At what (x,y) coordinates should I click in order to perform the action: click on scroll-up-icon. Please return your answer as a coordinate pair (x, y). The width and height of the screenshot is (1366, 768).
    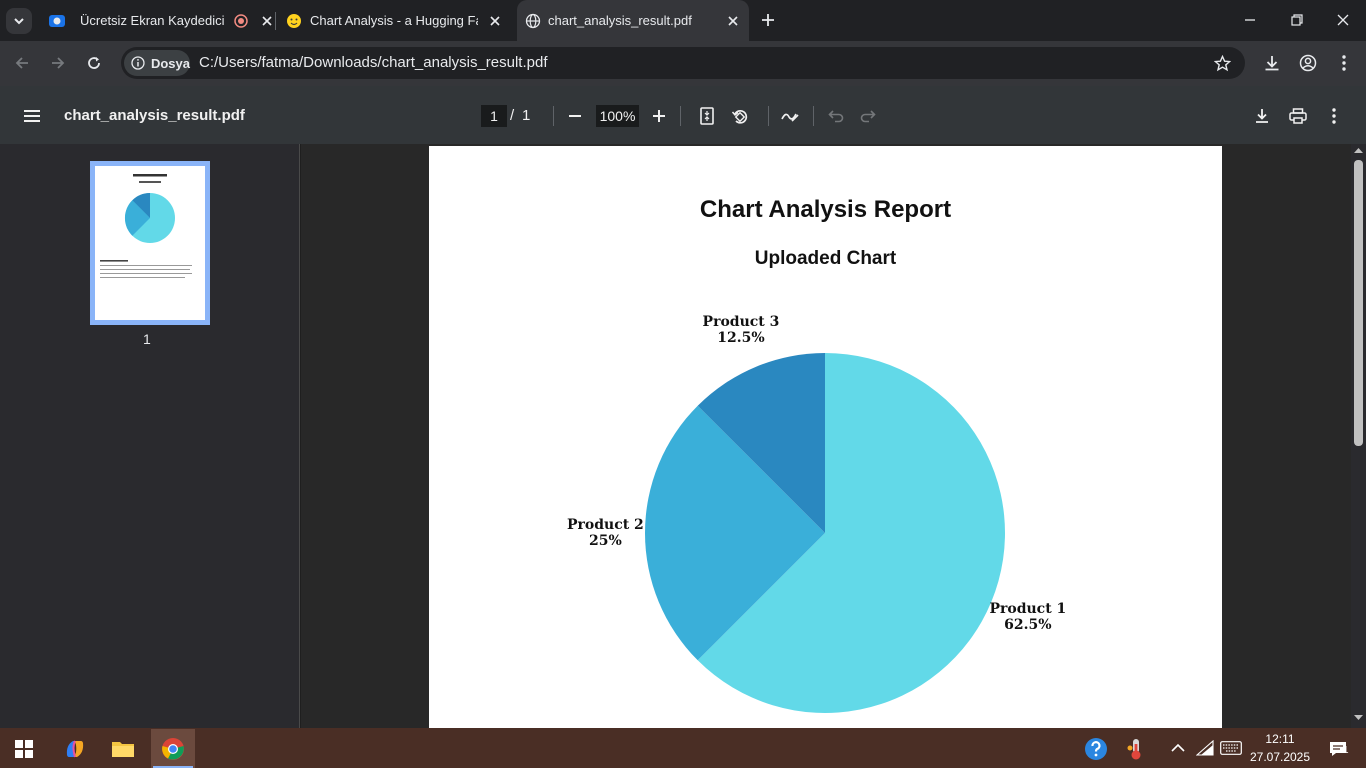
    Looking at the image, I should click on (1358, 150).